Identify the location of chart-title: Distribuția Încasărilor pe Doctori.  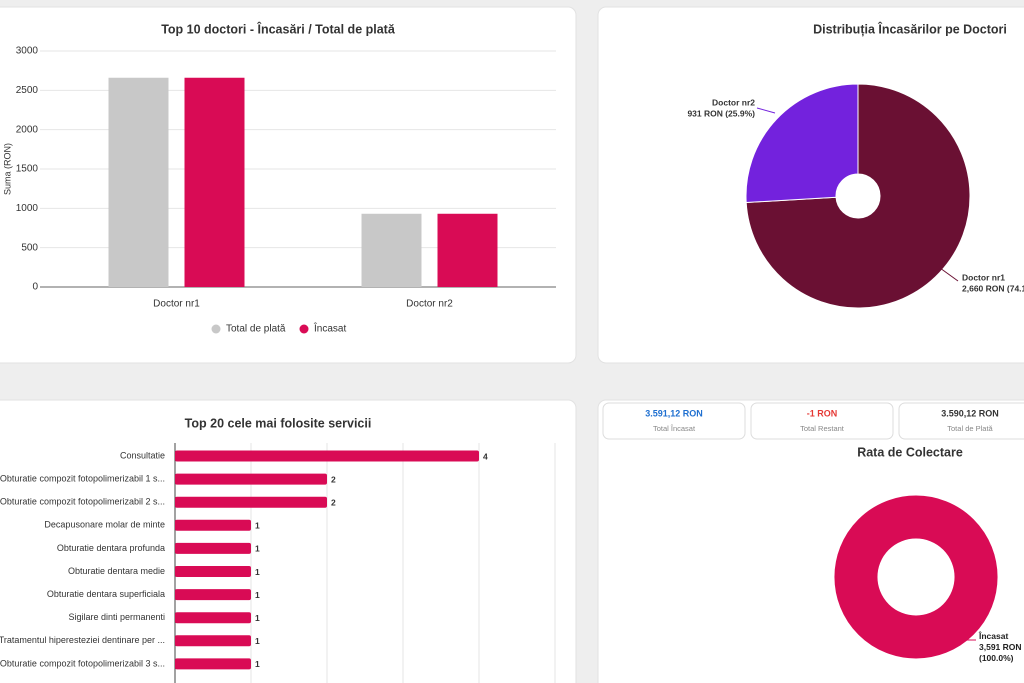
(910, 28).